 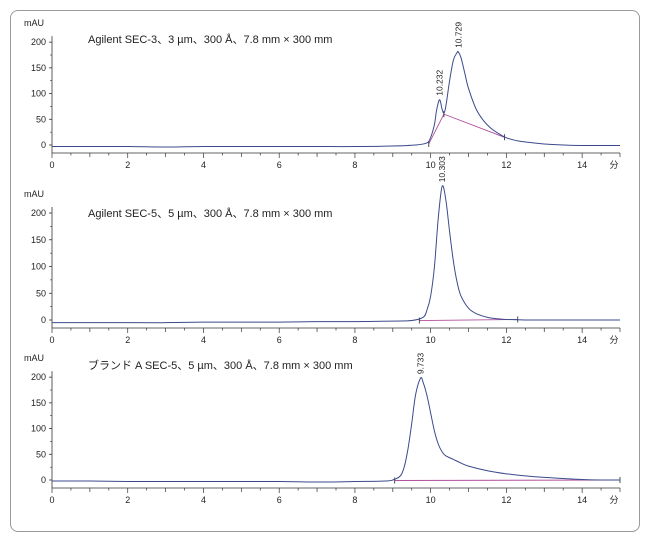 What do you see at coordinates (439, 82) in the screenshot?
I see `peak-retention-label: 10.232` at bounding box center [439, 82].